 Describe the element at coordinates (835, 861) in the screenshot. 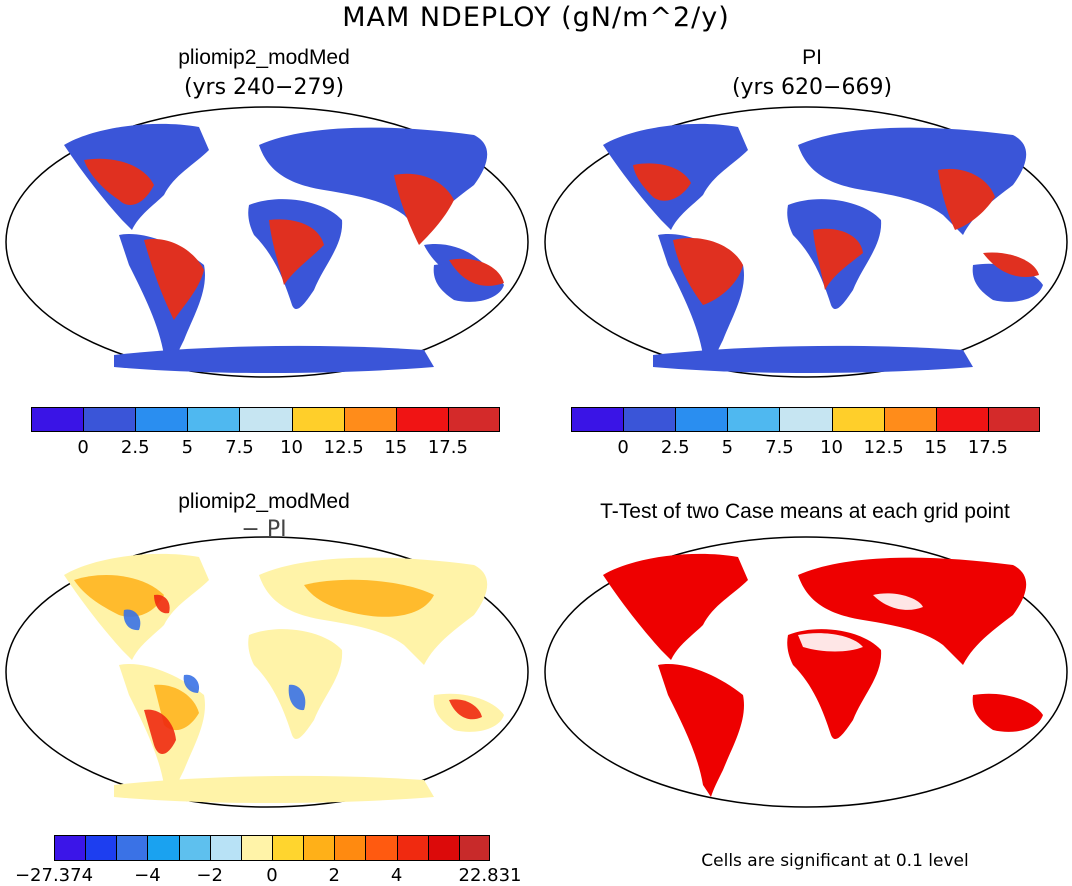

I see `significance-note: Cells are significant at 0.1 level` at that location.